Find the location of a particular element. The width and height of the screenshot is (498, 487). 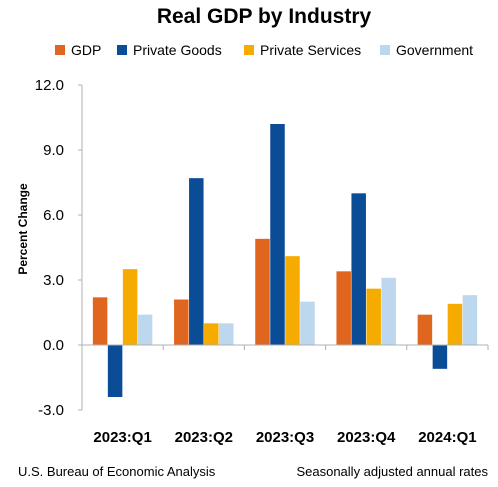

legend-label: Government is located at coordinates (434, 50).